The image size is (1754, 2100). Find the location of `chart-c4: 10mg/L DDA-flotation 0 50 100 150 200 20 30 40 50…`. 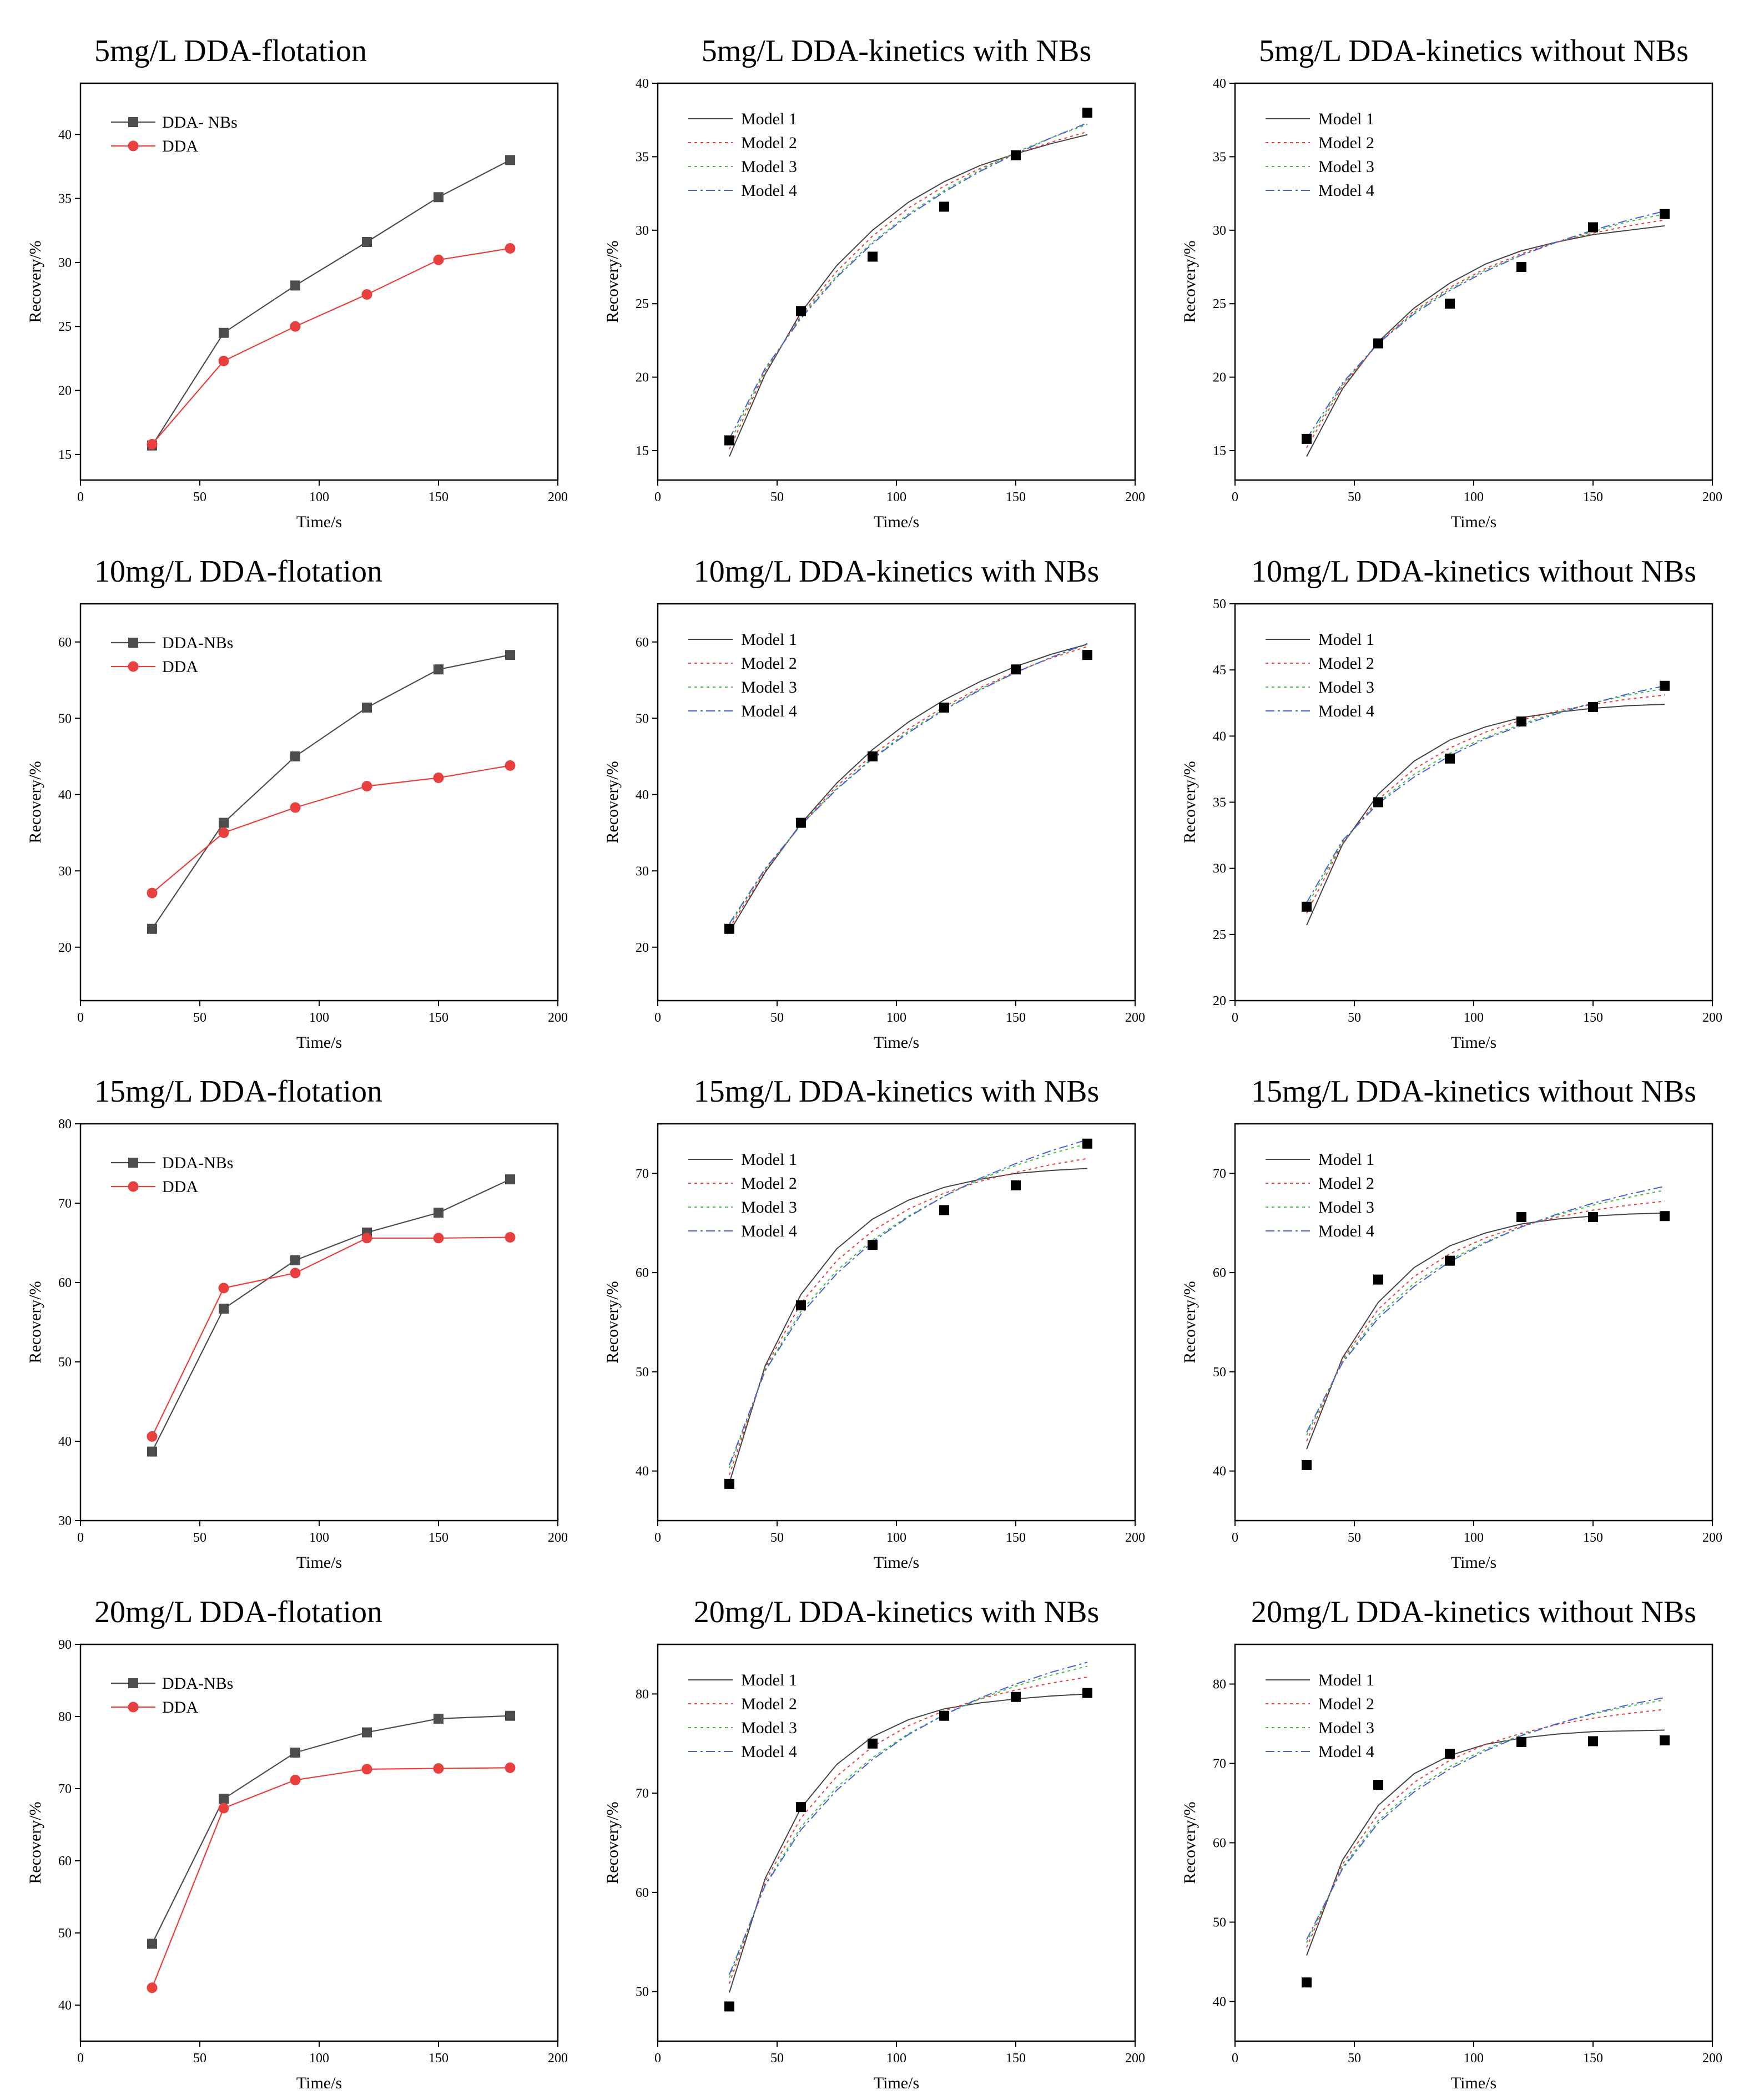

chart-c4: 10mg/L DDA-flotation 0 50 100 150 200 20 30 40 50… is located at coordinates (297, 803).